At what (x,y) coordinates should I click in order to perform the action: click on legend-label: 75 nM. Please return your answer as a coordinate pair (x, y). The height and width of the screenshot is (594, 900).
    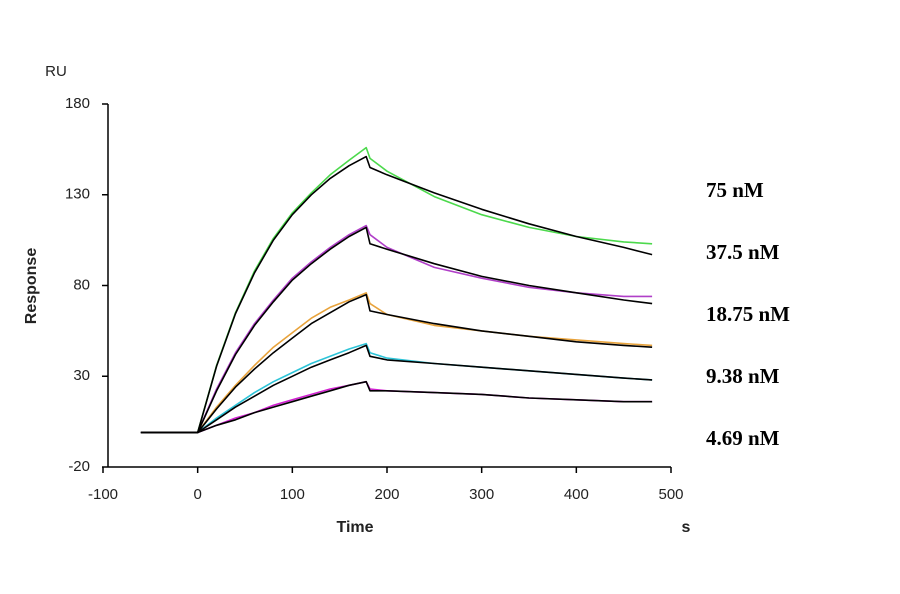
    Looking at the image, I should click on (735, 190).